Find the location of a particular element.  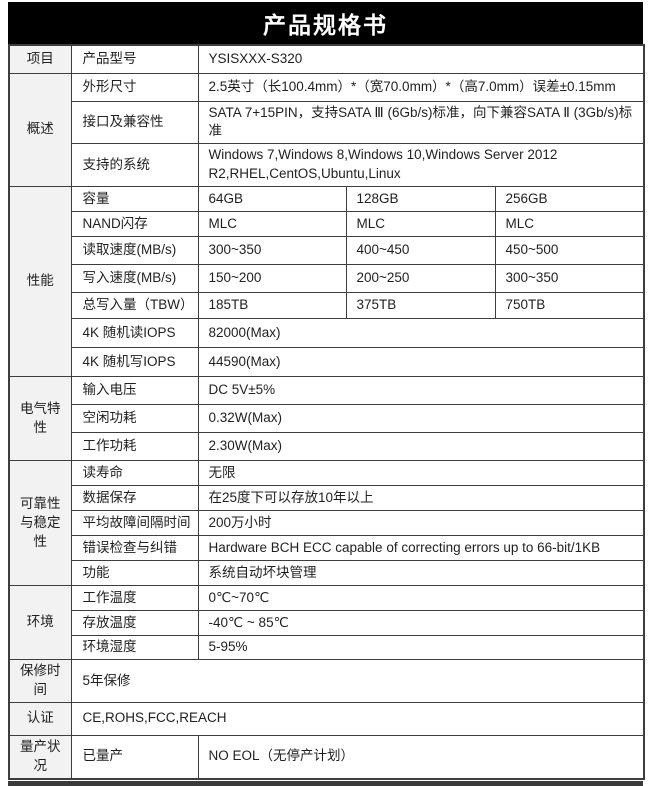

spec-label: 读寿命 is located at coordinates (134, 473).